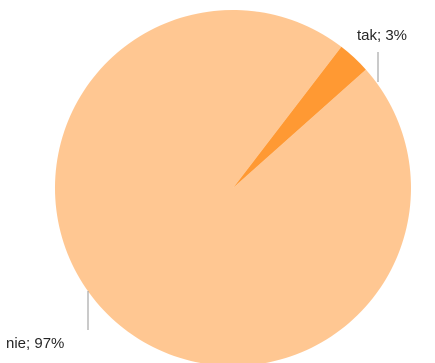  I want to click on slice-label-tak: tak; 3%, so click(382, 35).